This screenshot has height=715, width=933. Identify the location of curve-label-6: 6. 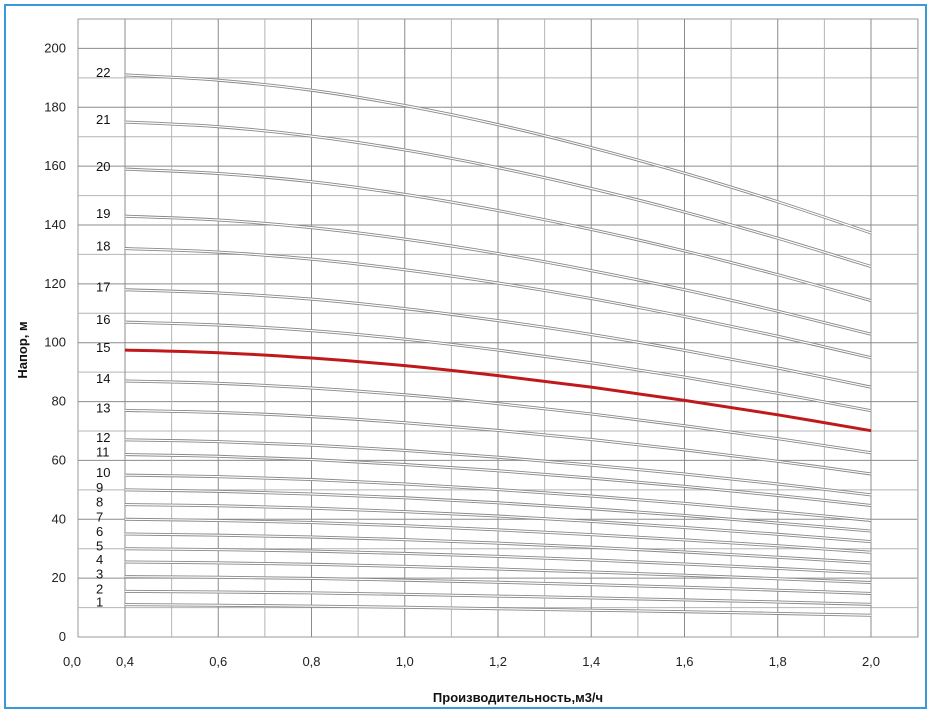
(99, 531).